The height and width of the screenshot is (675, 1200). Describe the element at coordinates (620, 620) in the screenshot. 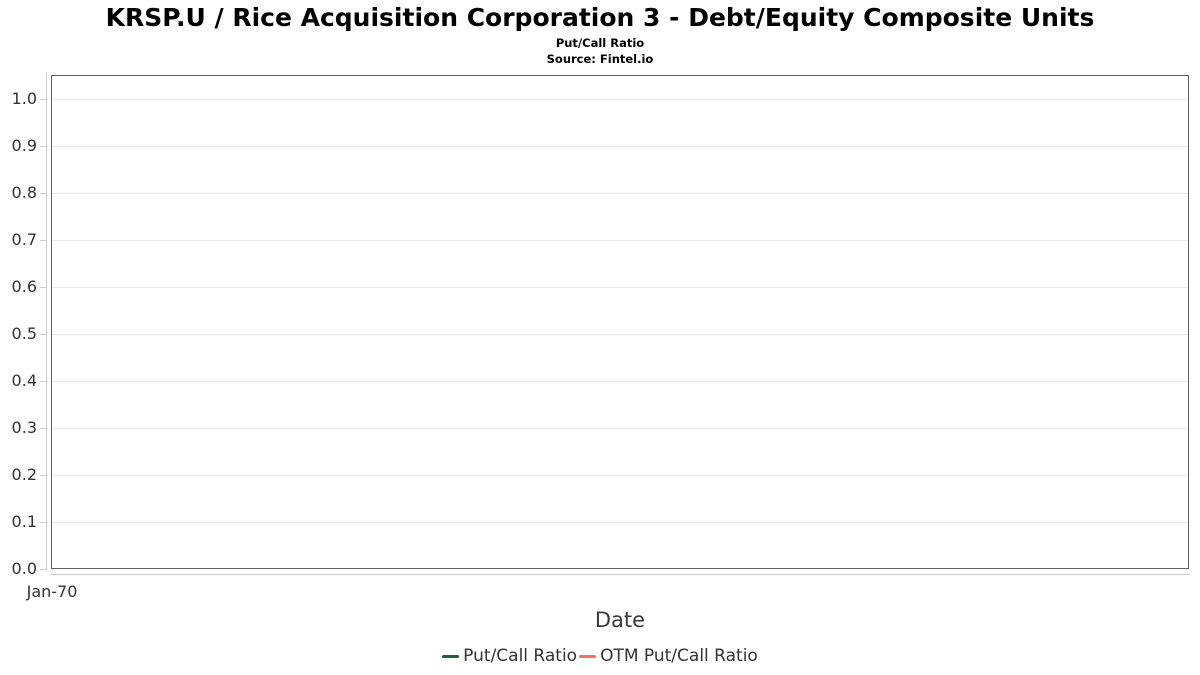

I see `x-axis-title: Date` at that location.